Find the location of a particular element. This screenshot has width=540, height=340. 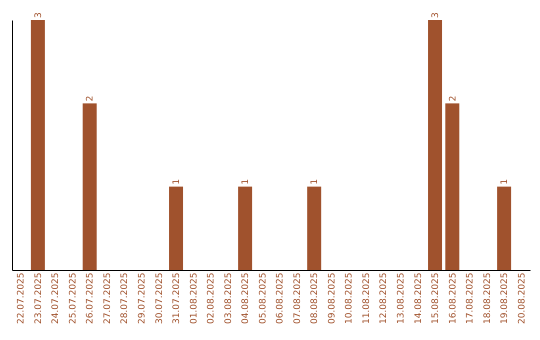

x-tick-label: 24.07.2025 is located at coordinates (56, 298).